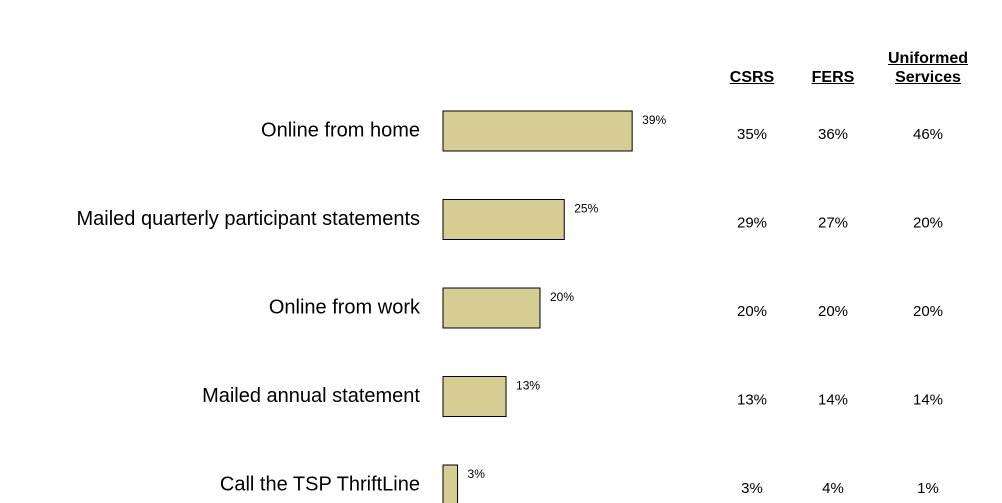 The height and width of the screenshot is (503, 1002). I want to click on category-label: Call the TSP ThriftLine, so click(320, 484).